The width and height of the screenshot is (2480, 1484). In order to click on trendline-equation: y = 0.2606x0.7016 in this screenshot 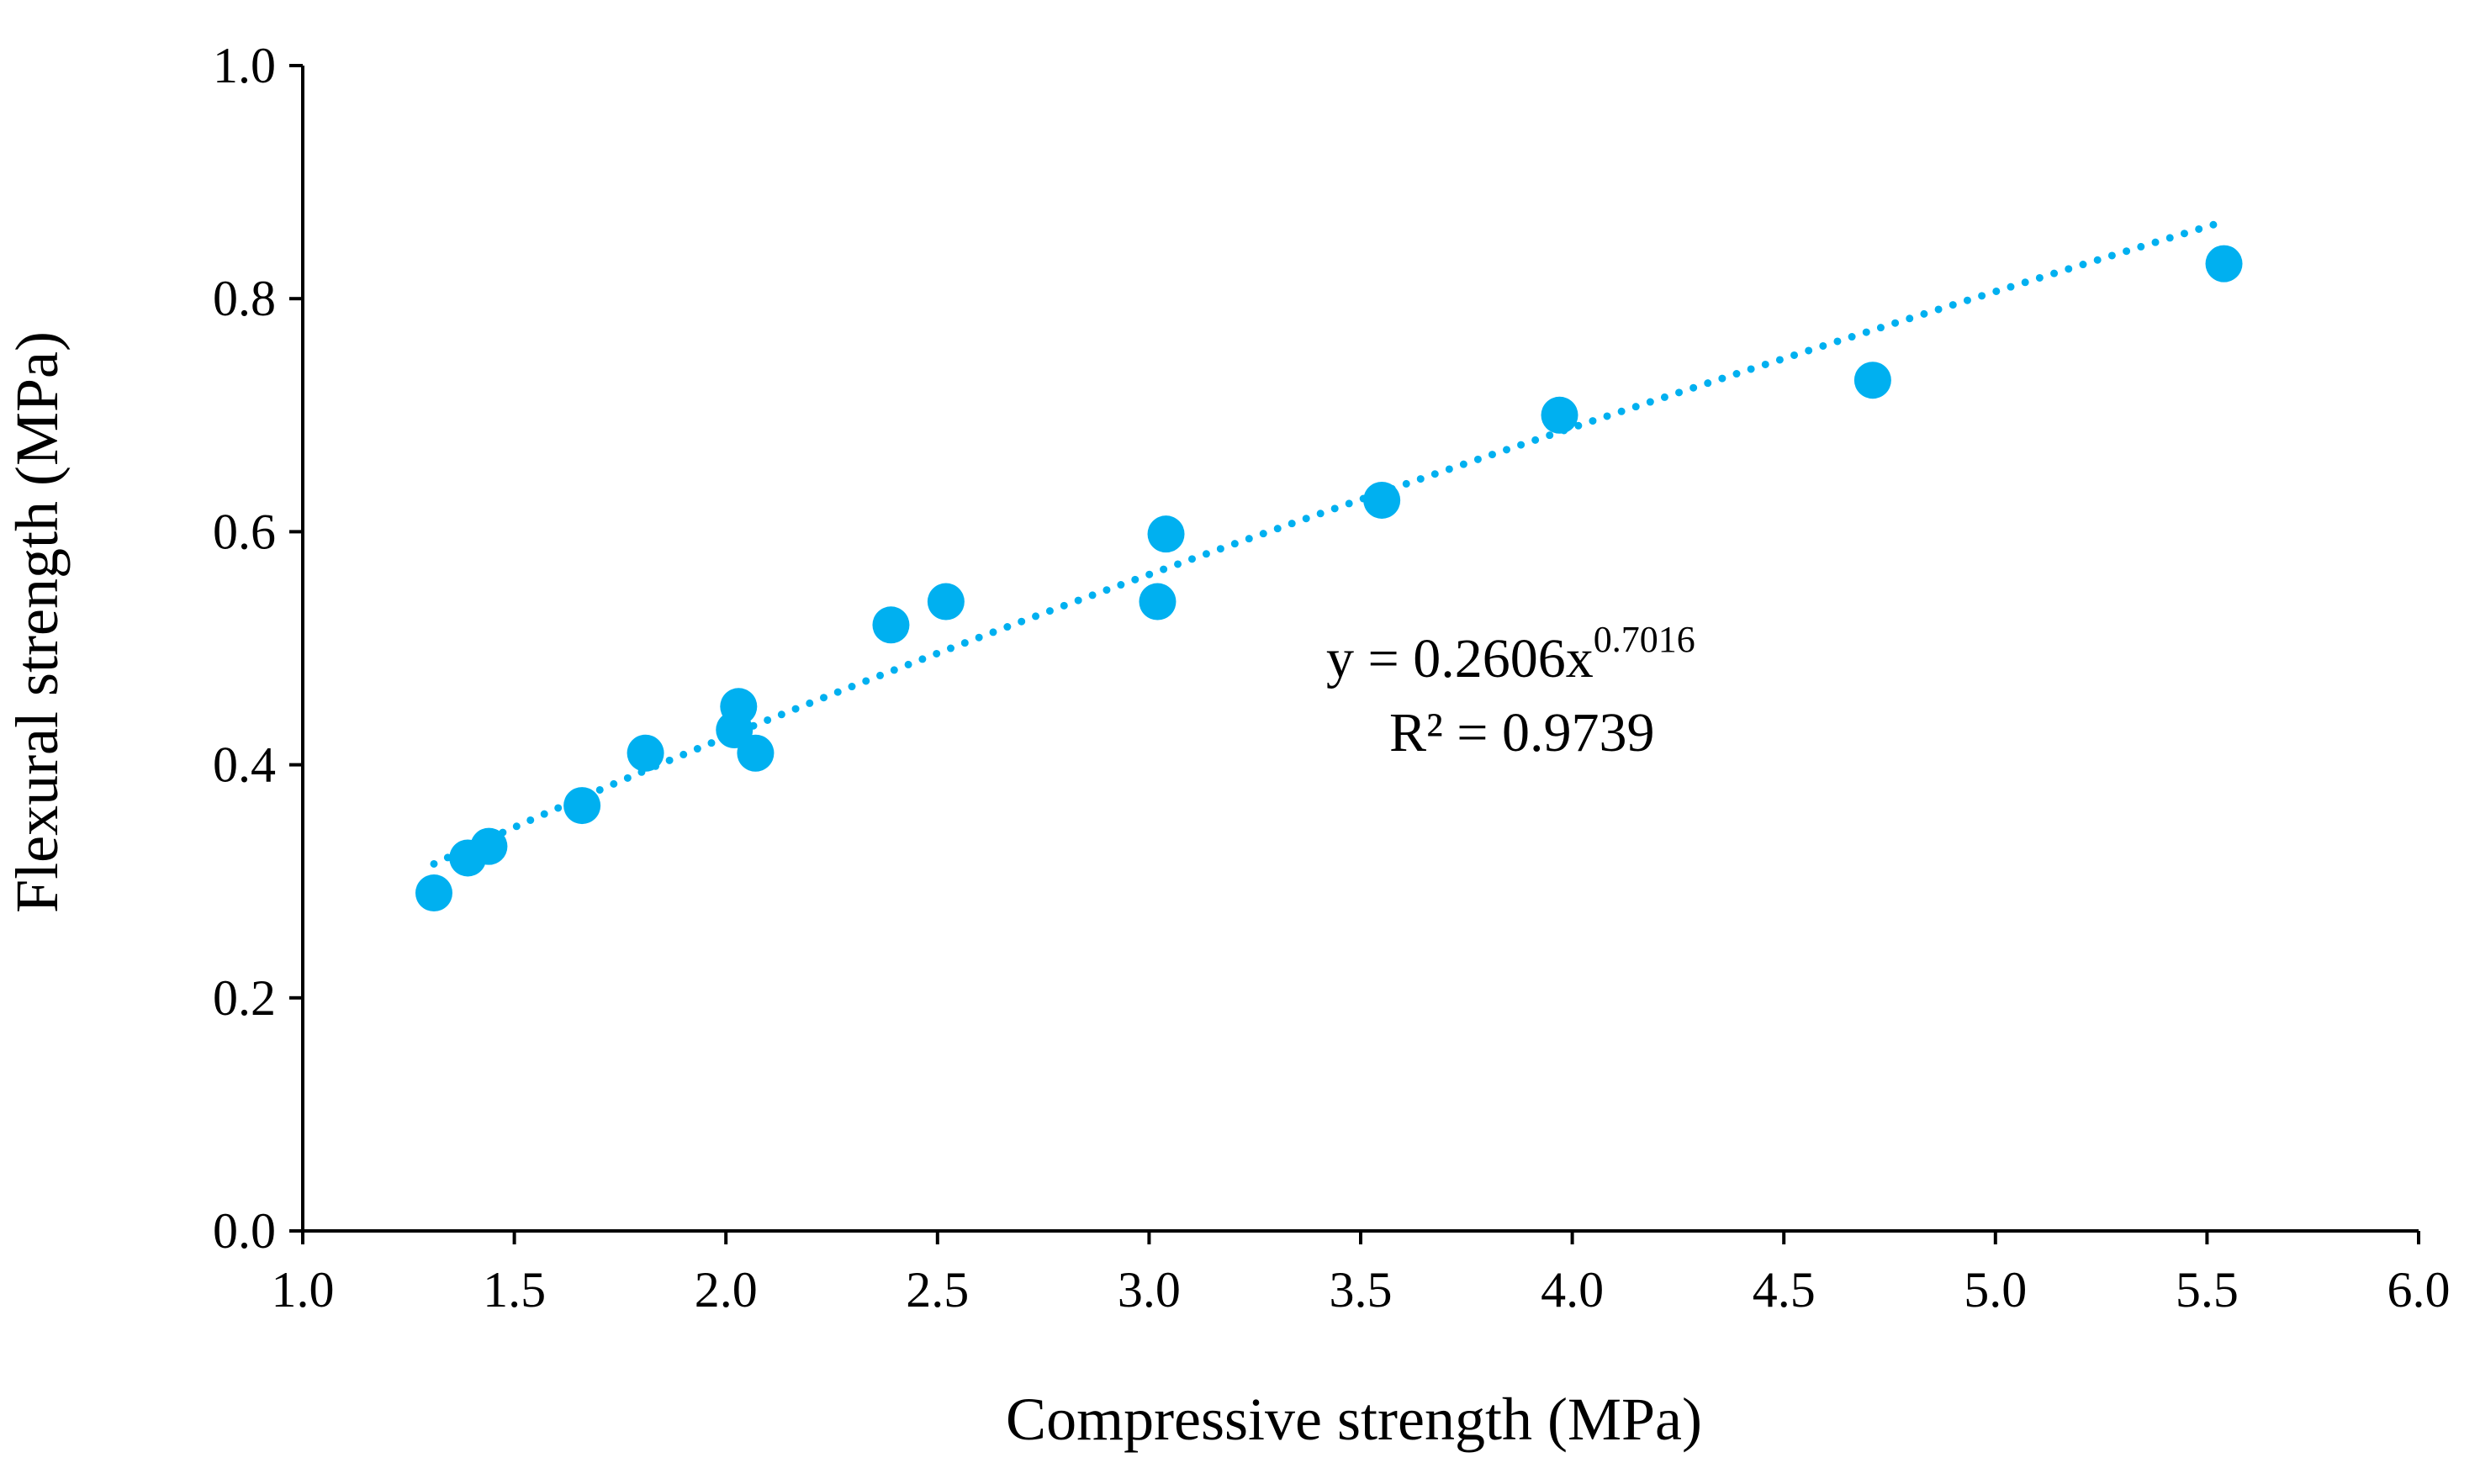, I will do `click(1511, 654)`.